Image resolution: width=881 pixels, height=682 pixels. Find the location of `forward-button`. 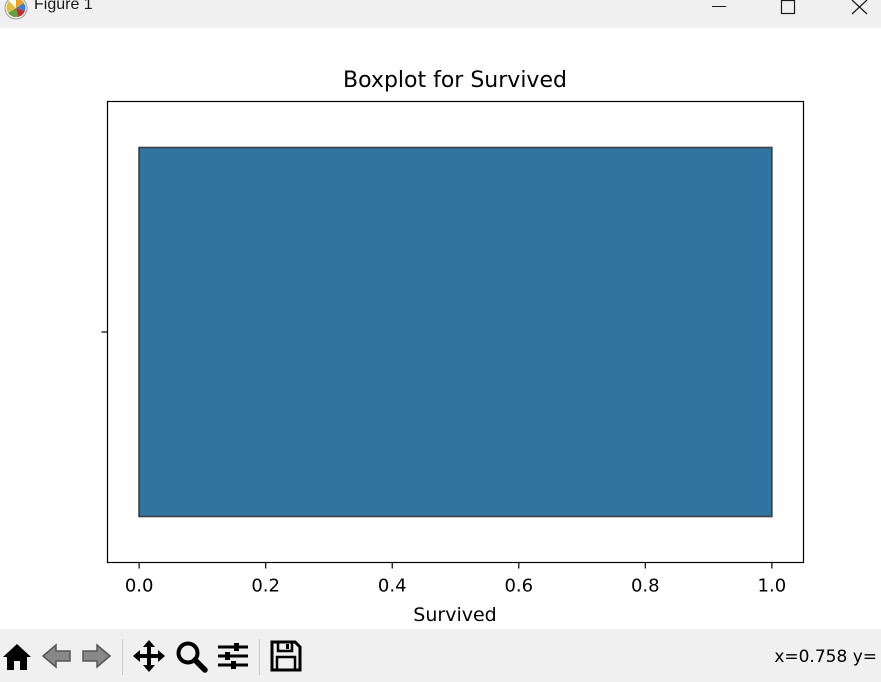

forward-button is located at coordinates (96, 656).